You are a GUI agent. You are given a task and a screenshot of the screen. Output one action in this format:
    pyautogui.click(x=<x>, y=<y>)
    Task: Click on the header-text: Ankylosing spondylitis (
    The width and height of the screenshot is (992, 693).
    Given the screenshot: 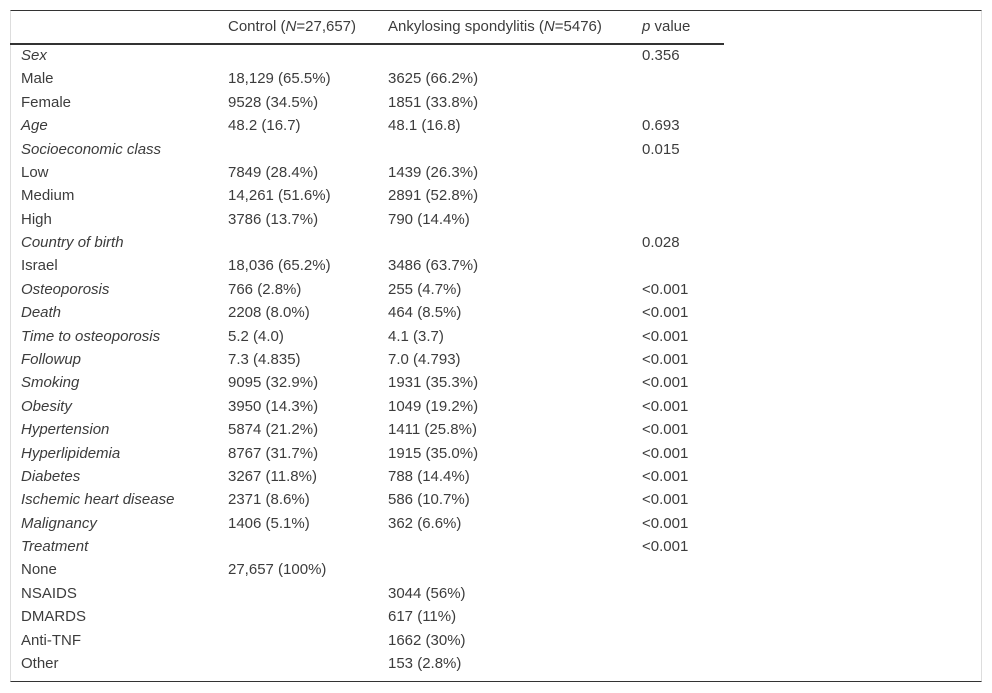 What is the action you would take?
    pyautogui.click(x=466, y=26)
    